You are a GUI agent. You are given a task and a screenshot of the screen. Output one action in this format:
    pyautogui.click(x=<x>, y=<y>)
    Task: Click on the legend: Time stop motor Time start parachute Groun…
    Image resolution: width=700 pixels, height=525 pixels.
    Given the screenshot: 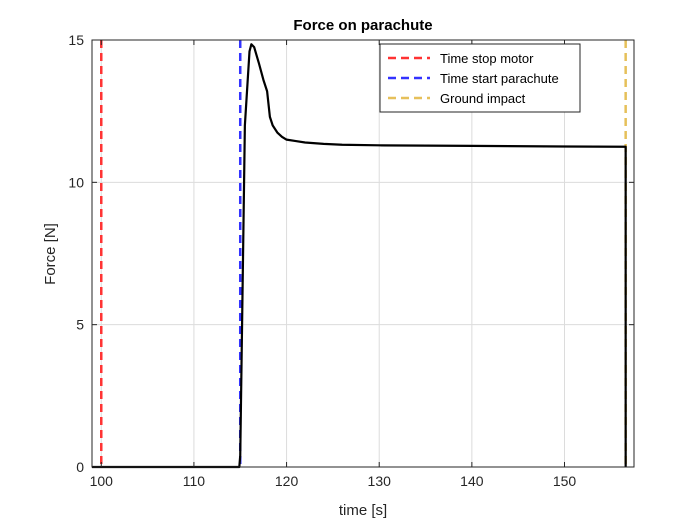 What is the action you would take?
    pyautogui.click(x=480, y=78)
    